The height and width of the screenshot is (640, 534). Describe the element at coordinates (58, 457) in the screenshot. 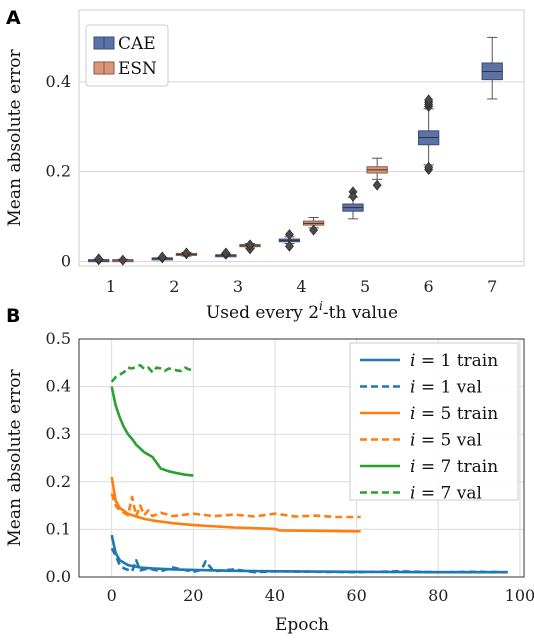

I see `panel-b-y-ticks: 0.0 0.1 0.2 0.3 0.4 0.5` at that location.